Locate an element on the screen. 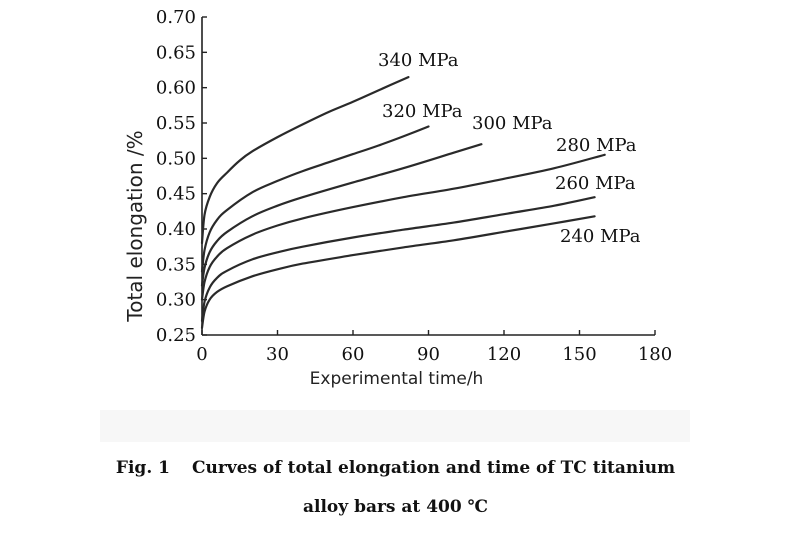 The width and height of the screenshot is (791, 534). series-label: 300 MPa is located at coordinates (512, 123).